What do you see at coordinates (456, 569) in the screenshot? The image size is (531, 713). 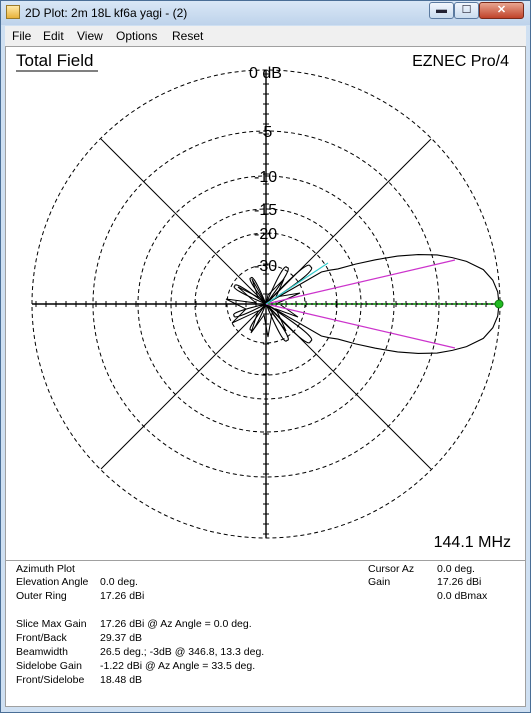 I see `info-cursor-az-value: 0.0 deg.` at bounding box center [456, 569].